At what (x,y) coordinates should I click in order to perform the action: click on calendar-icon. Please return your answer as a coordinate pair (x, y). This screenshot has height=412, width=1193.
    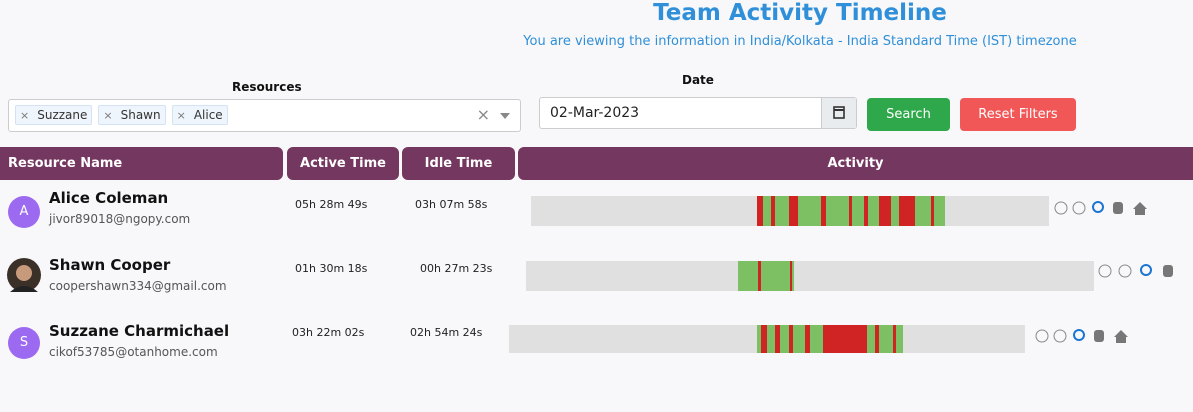
    Looking at the image, I should click on (839, 112).